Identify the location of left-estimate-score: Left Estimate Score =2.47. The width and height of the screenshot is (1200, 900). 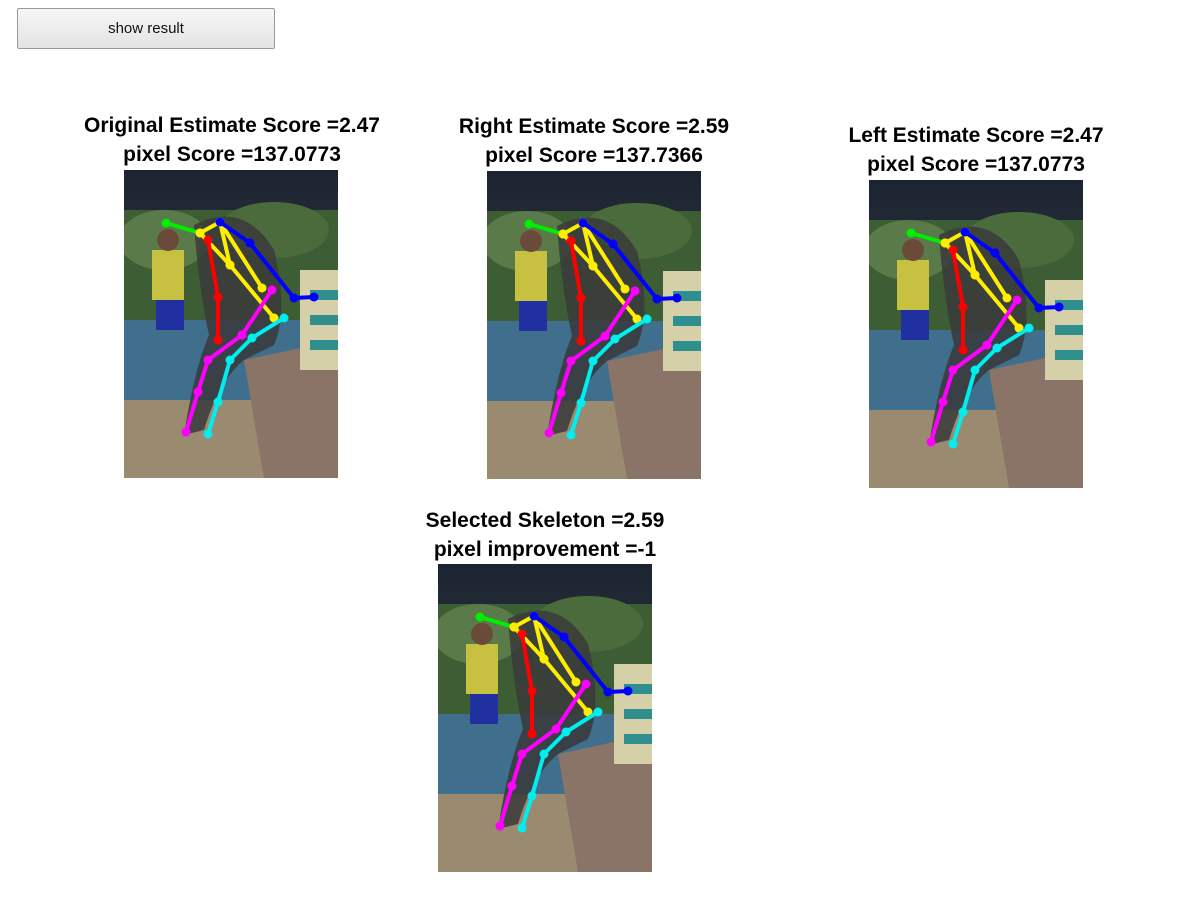
(976, 135).